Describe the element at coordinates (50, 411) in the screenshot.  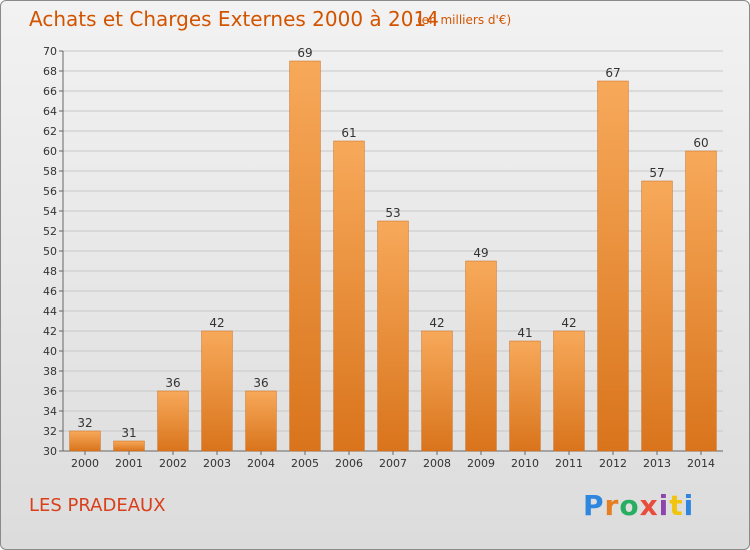
I see `y-tick-label: 34` at that location.